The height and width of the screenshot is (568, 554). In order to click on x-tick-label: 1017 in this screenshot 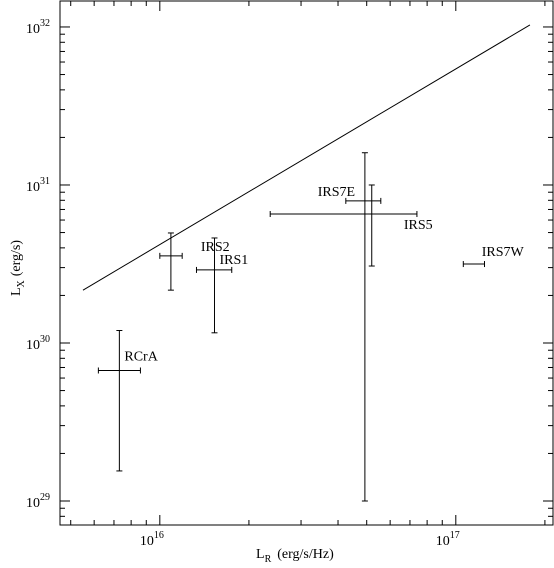, I will do `click(448, 539)`.